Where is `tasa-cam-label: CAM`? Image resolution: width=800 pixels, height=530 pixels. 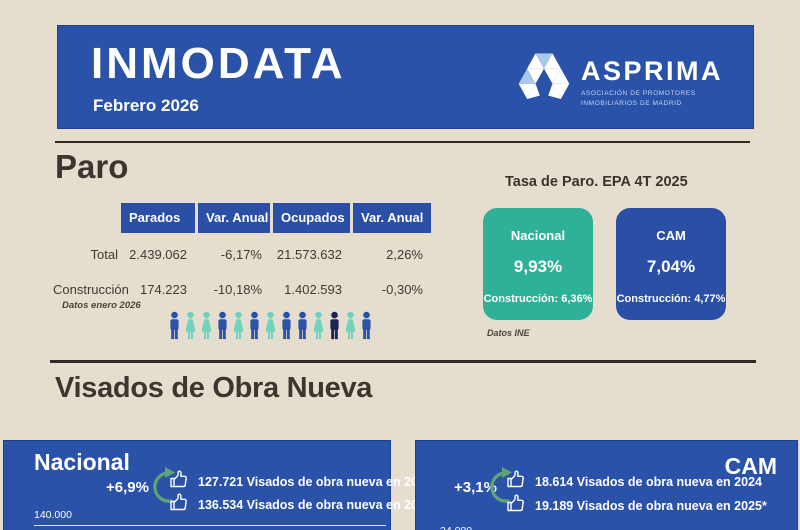 tasa-cam-label: CAM is located at coordinates (671, 235).